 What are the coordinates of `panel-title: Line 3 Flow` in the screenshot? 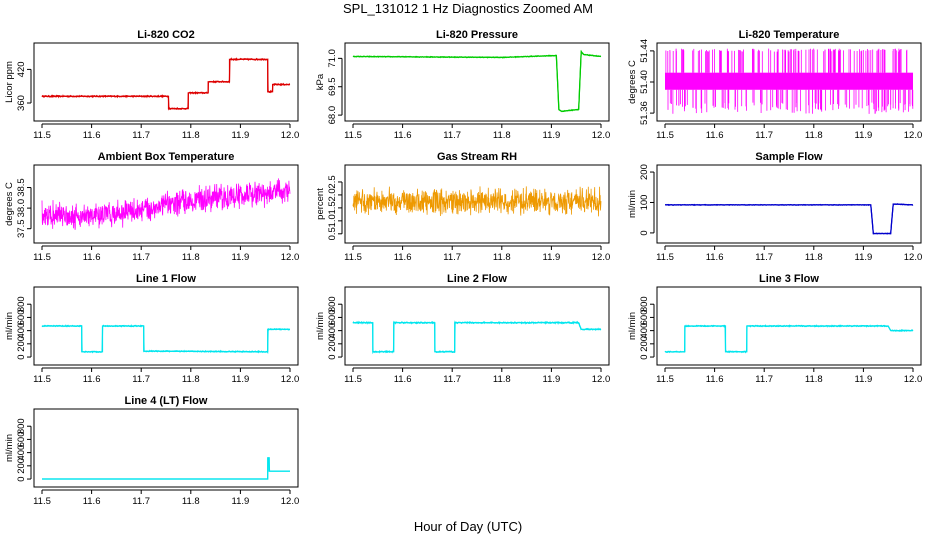 It's located at (789, 279).